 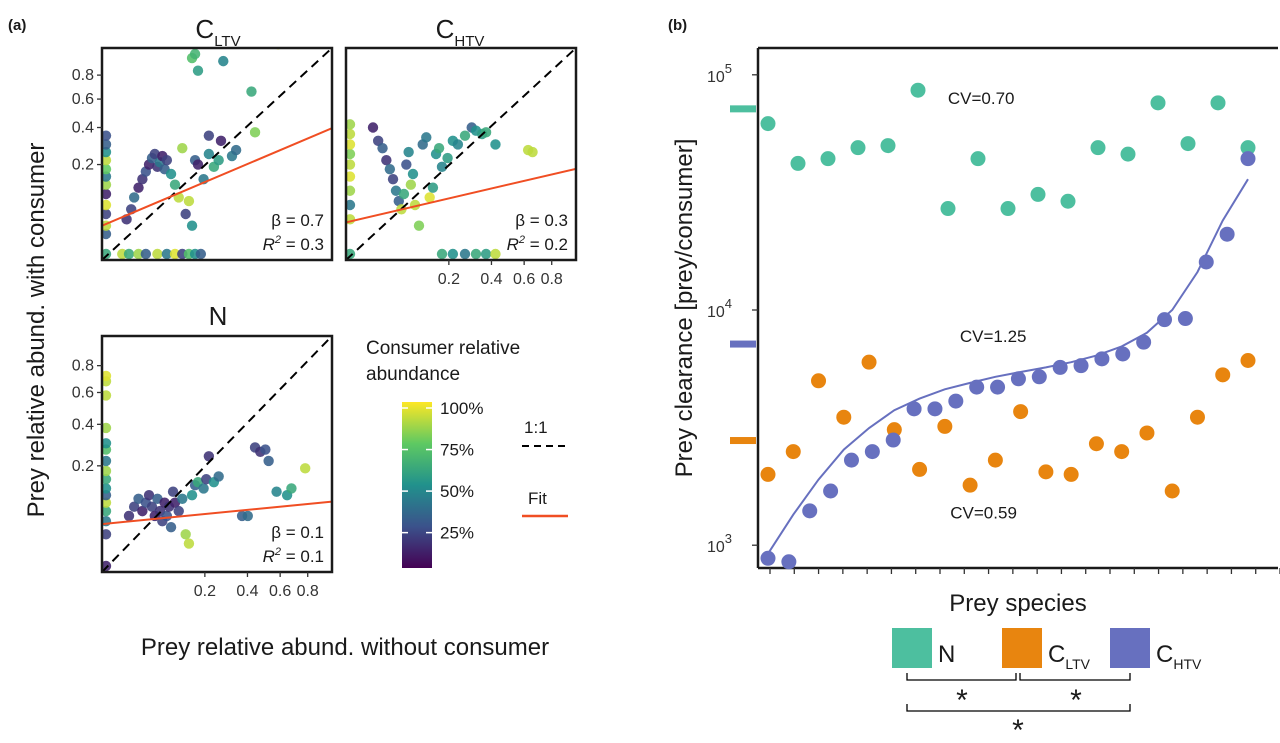 I want to click on panel-a-label: (a), so click(x=17, y=25).